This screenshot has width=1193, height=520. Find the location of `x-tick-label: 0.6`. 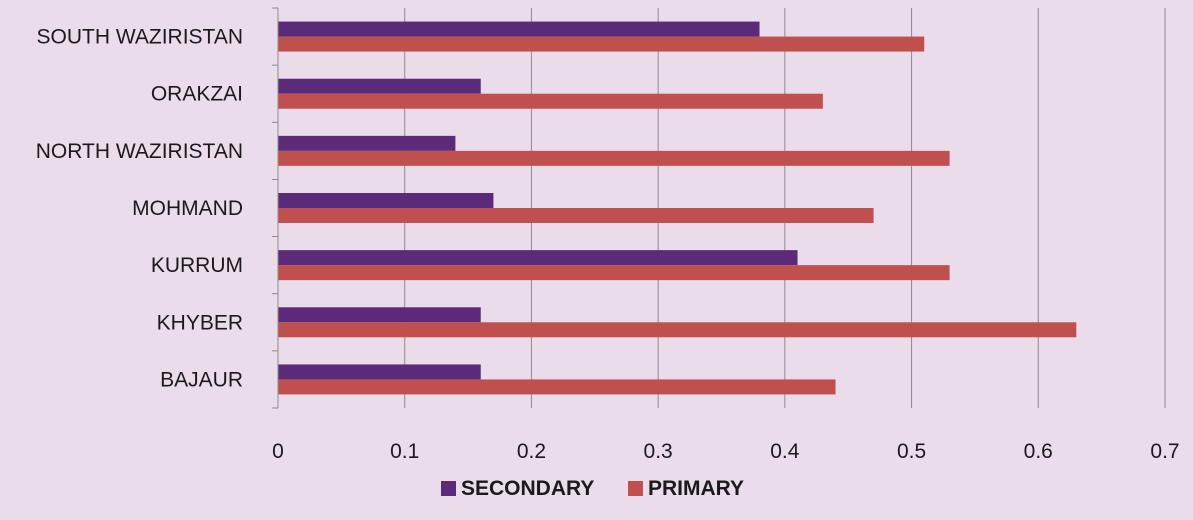

x-tick-label: 0.6 is located at coordinates (1038, 451).